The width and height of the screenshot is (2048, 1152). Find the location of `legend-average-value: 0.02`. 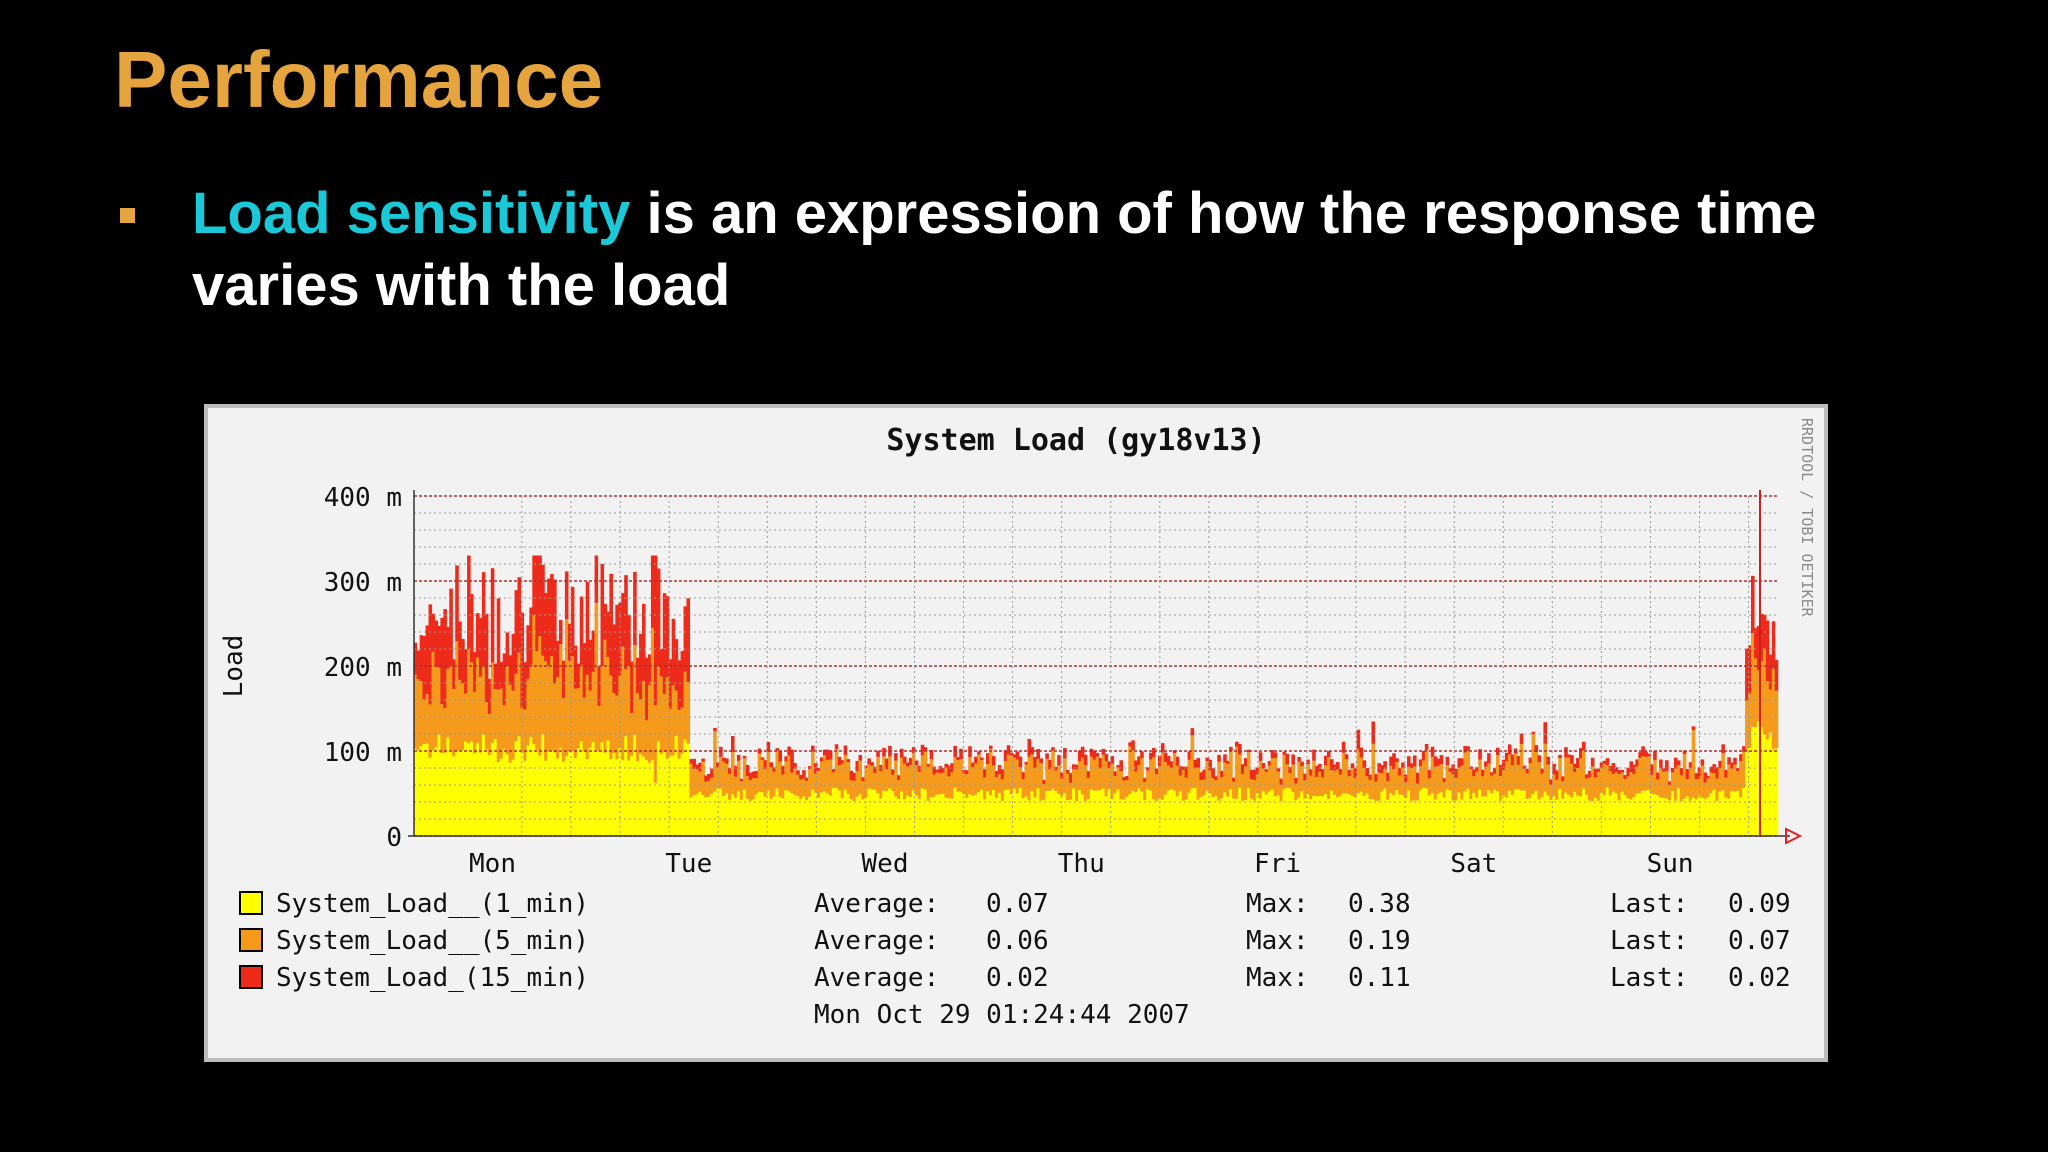

legend-average-value: 0.02 is located at coordinates (1017, 978).